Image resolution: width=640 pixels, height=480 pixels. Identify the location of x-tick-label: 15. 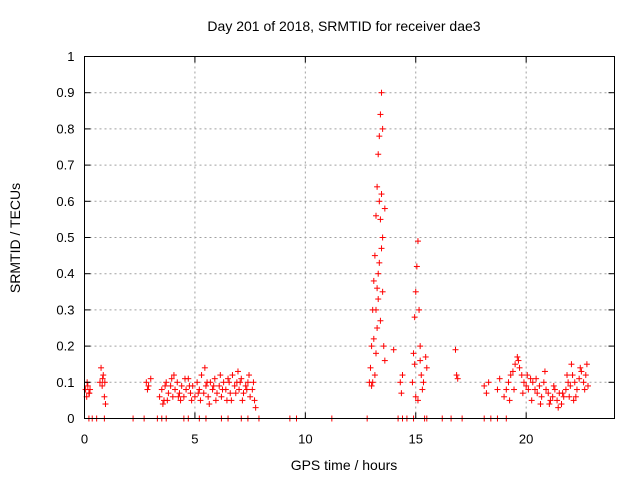
(416, 439).